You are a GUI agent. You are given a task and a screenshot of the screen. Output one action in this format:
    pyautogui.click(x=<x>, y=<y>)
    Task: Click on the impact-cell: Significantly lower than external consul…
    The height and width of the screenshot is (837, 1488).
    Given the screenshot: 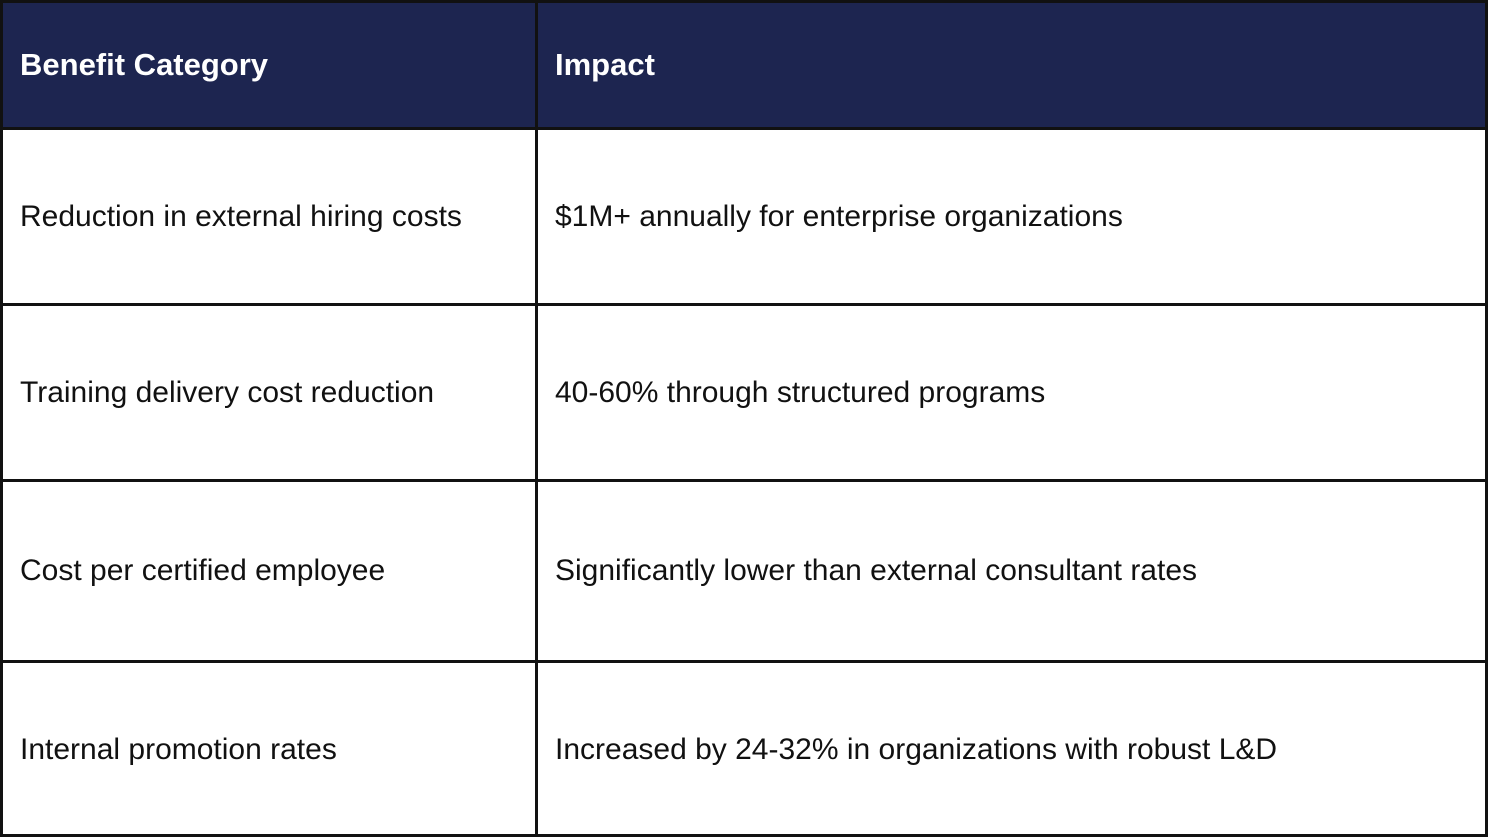 What is the action you would take?
    pyautogui.click(x=876, y=570)
    